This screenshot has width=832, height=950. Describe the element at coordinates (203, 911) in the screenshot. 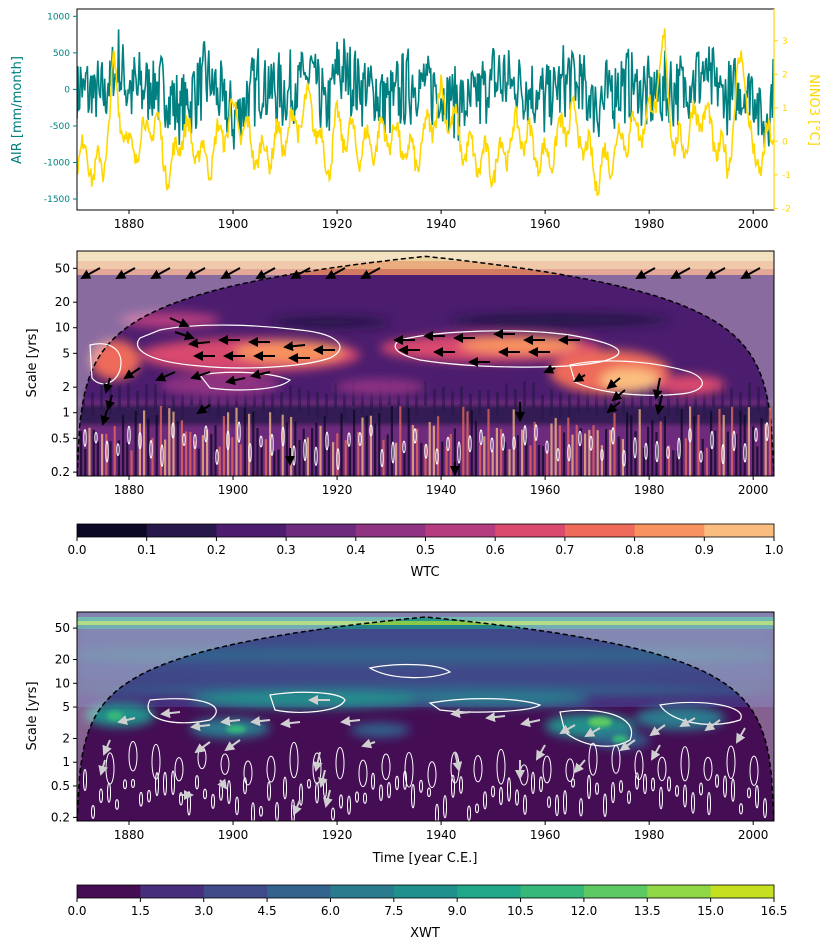

I see `colorbar-tick-label: 3.0` at that location.